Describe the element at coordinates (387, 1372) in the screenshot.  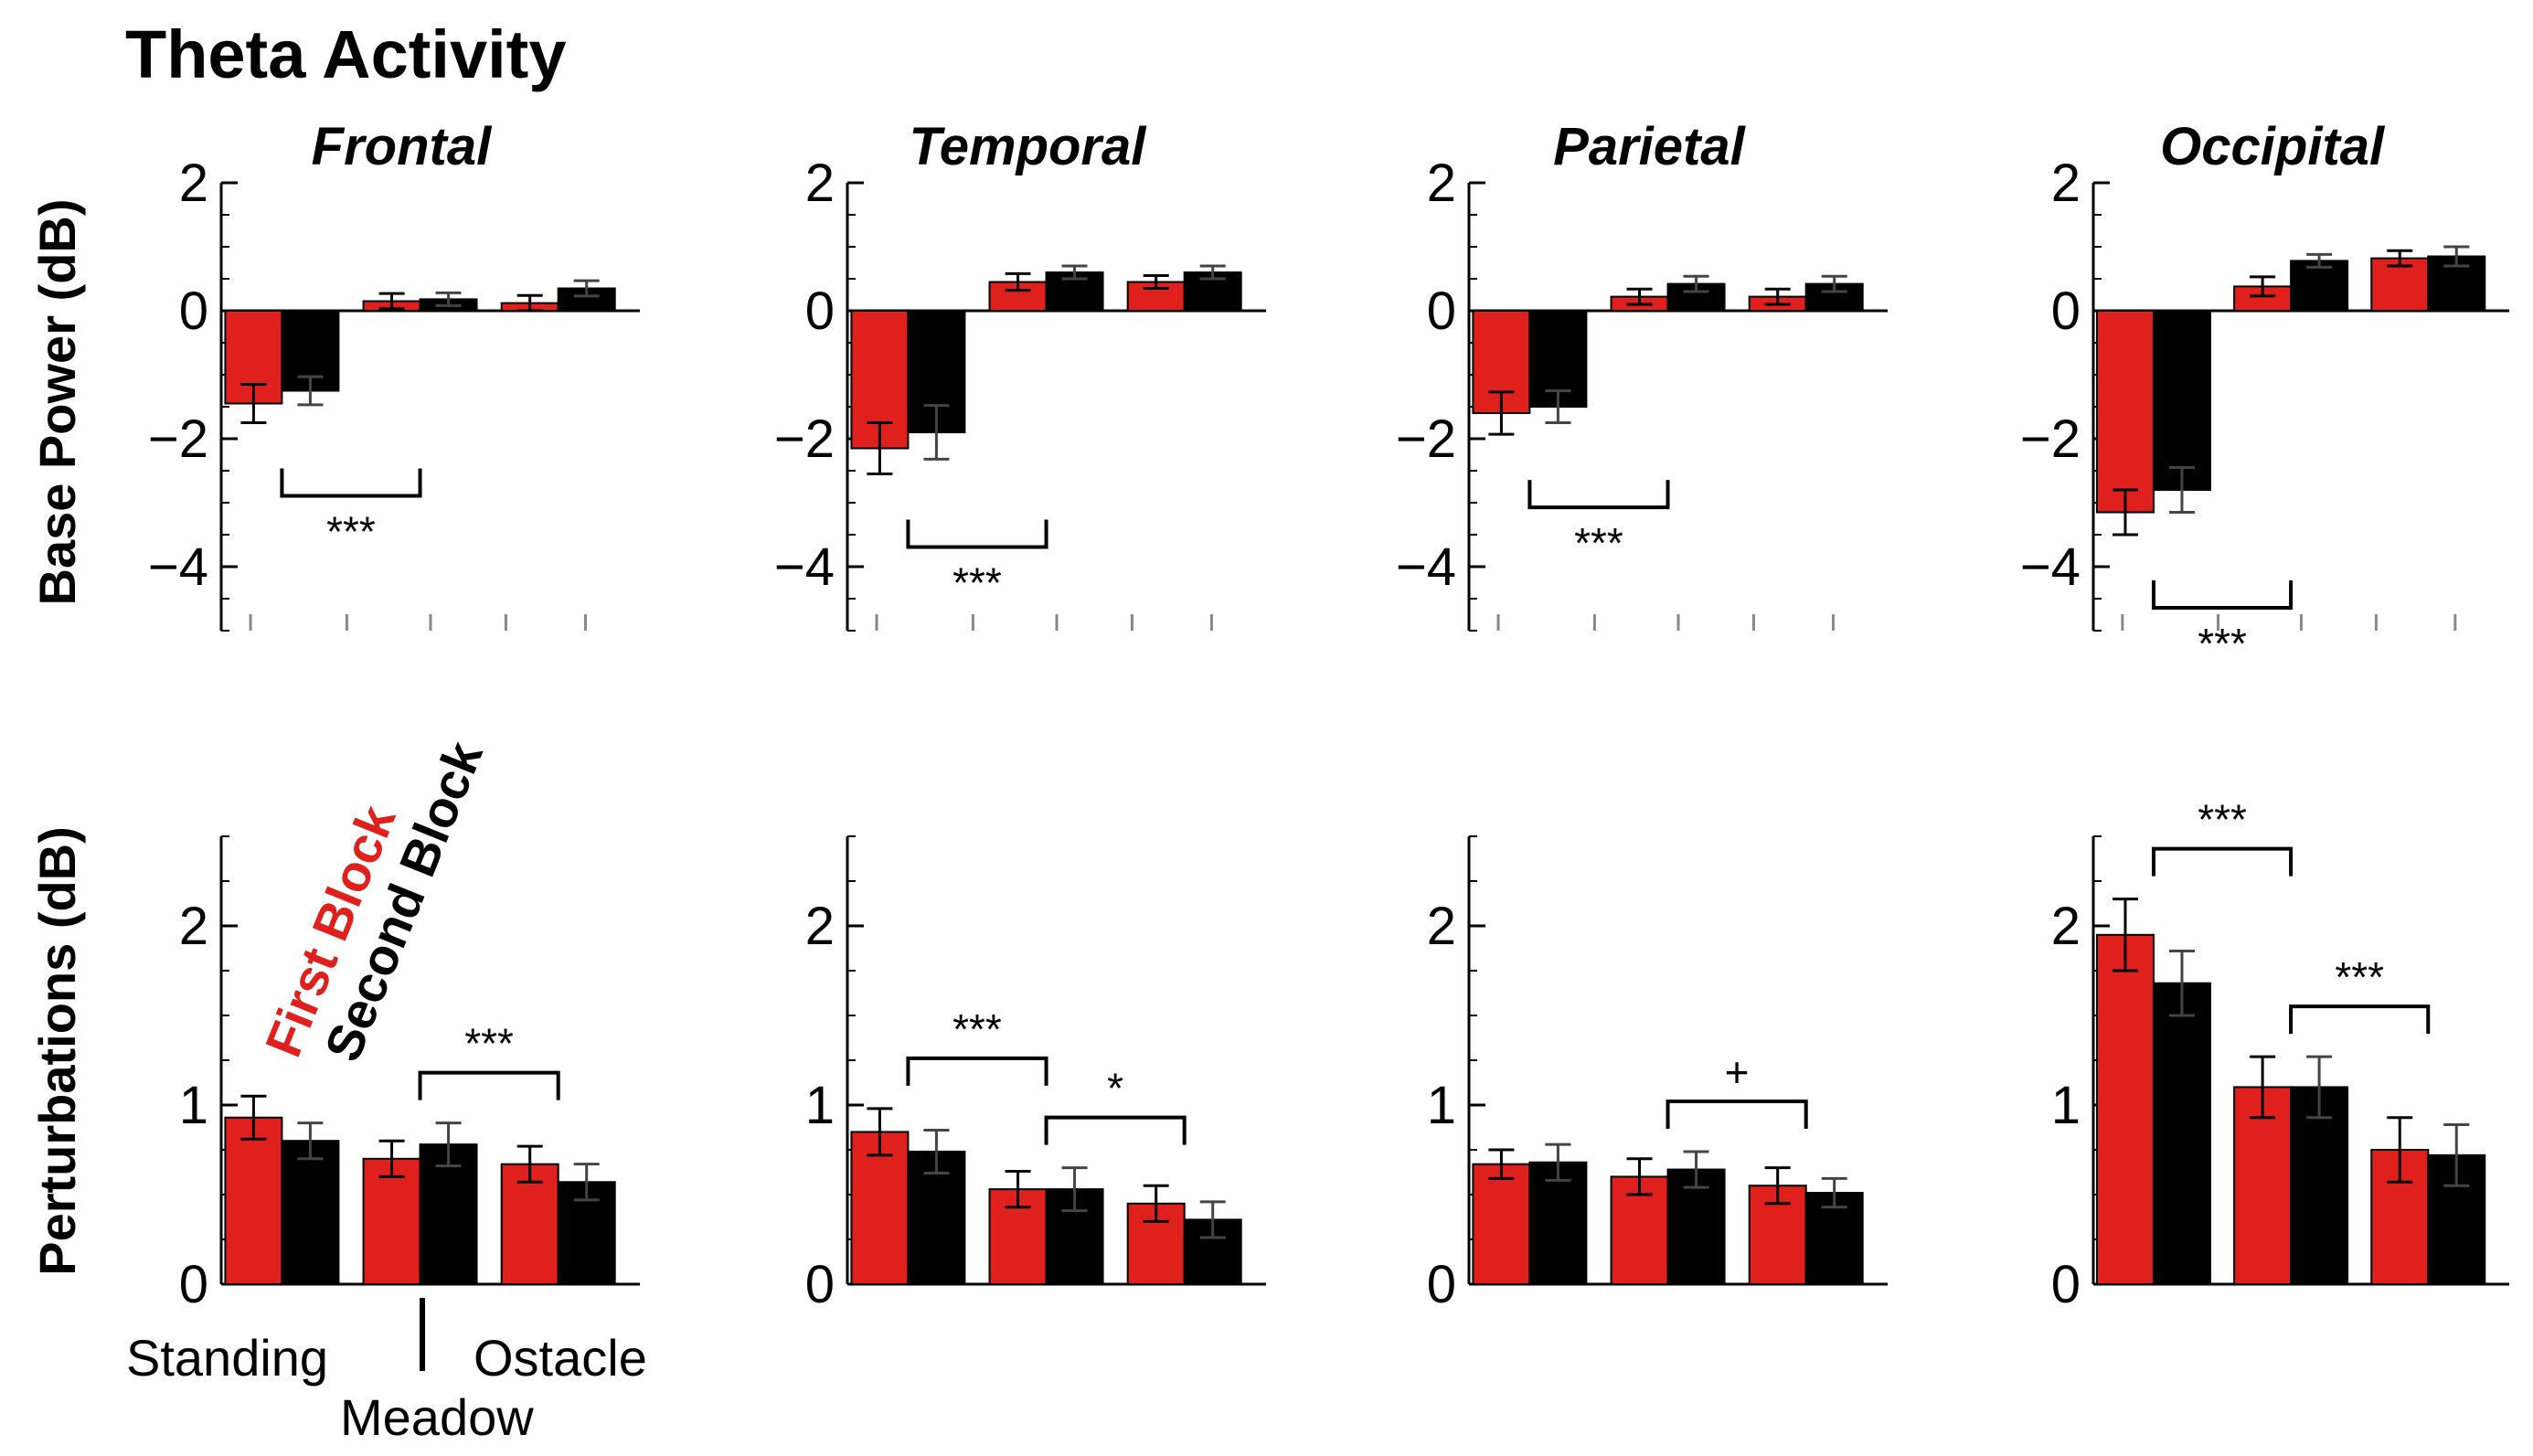
I see `x-category-labels: Standing Meadow Ostacle` at that location.